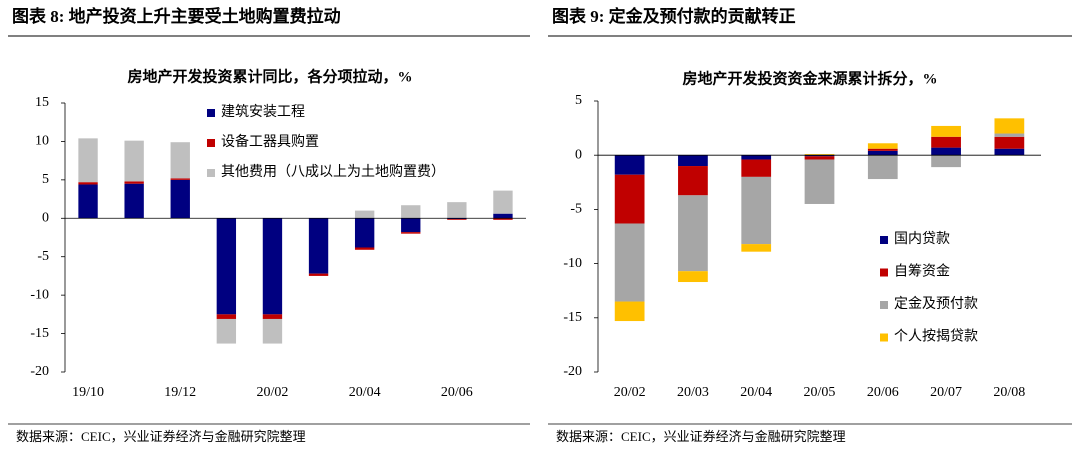  I want to click on y-tick-label: 15, so click(42, 102).